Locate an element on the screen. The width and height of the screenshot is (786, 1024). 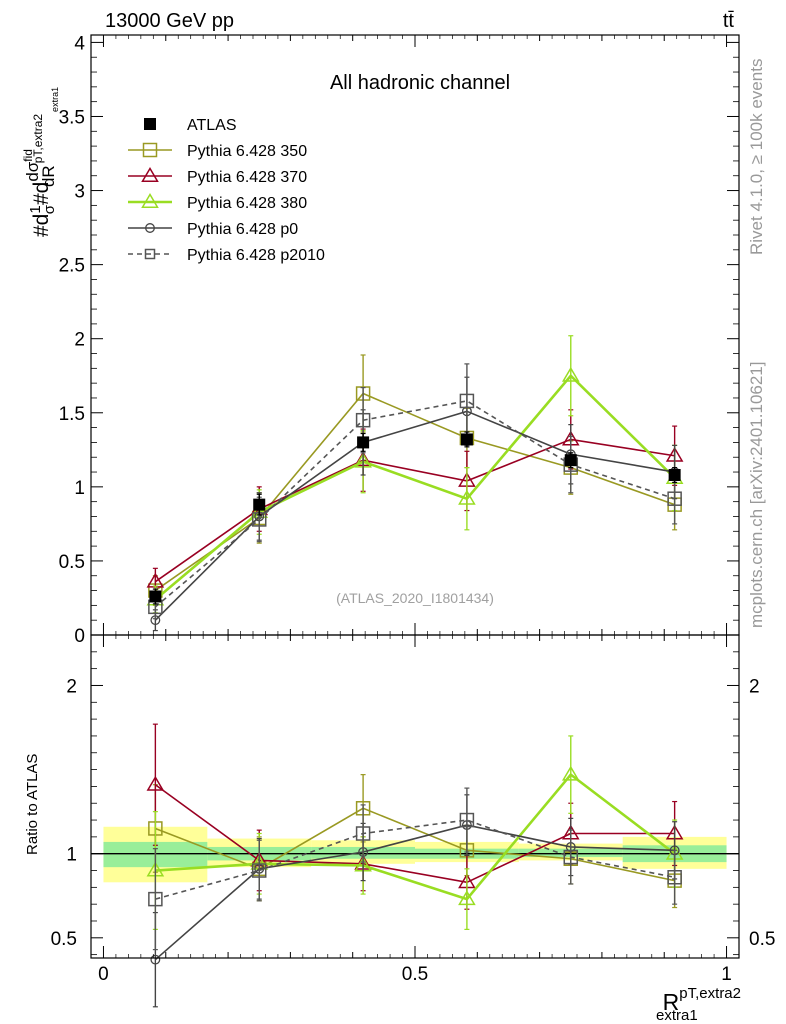
legend-item-p370: Pythia 6.428 370 is located at coordinates (217, 176).